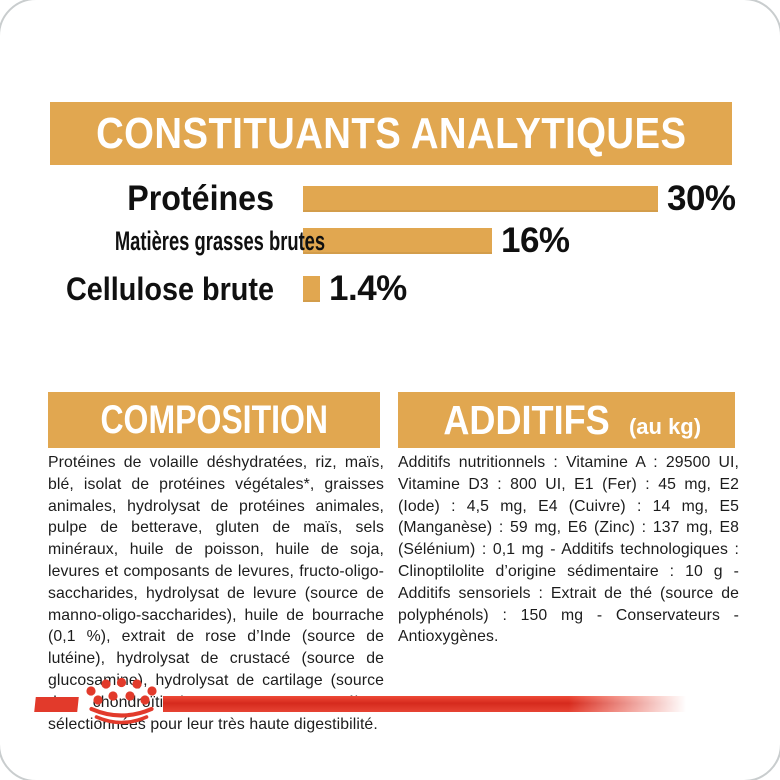  I want to click on chart-value-label: 30%, so click(701, 198).